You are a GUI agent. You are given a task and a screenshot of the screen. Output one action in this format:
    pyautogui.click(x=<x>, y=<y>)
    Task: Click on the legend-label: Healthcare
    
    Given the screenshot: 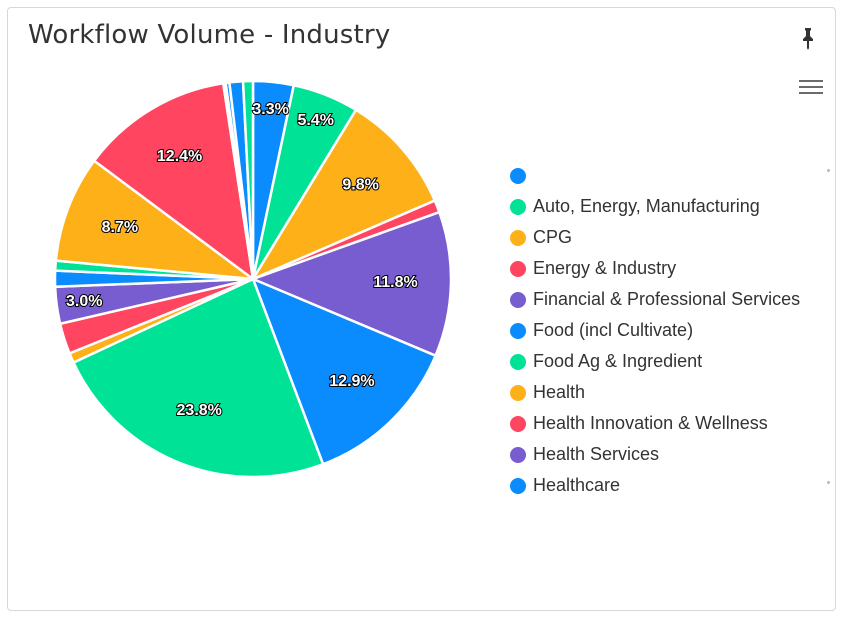 What is the action you would take?
    pyautogui.click(x=577, y=485)
    